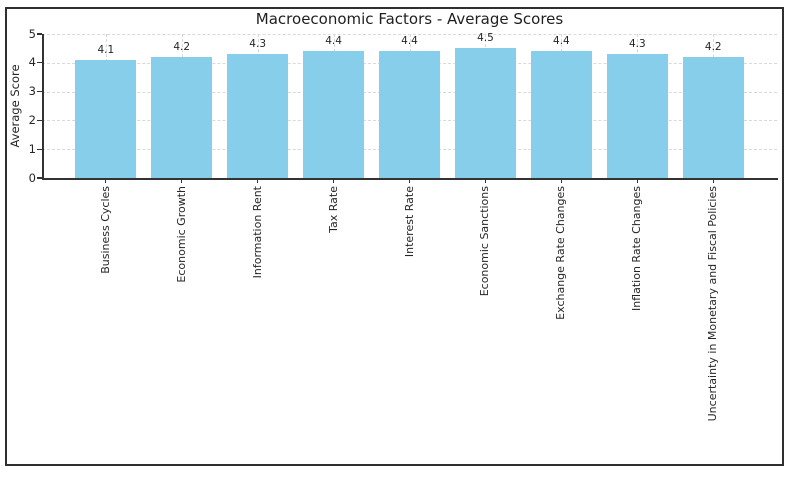  Describe the element at coordinates (32, 148) in the screenshot. I see `y-tick-label: 1` at that location.